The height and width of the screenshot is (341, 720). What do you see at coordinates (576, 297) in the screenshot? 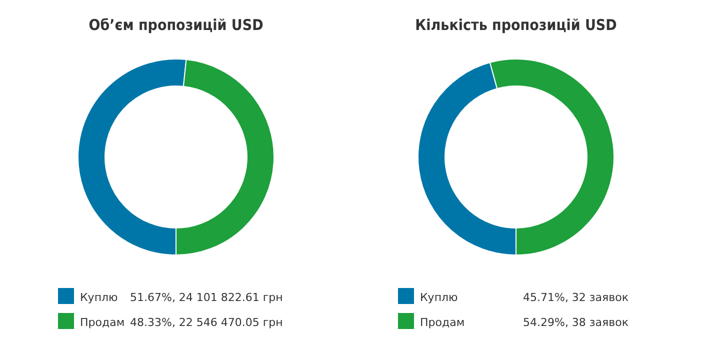
I see `data-label: 45.71%, 32 заявок` at bounding box center [576, 297].